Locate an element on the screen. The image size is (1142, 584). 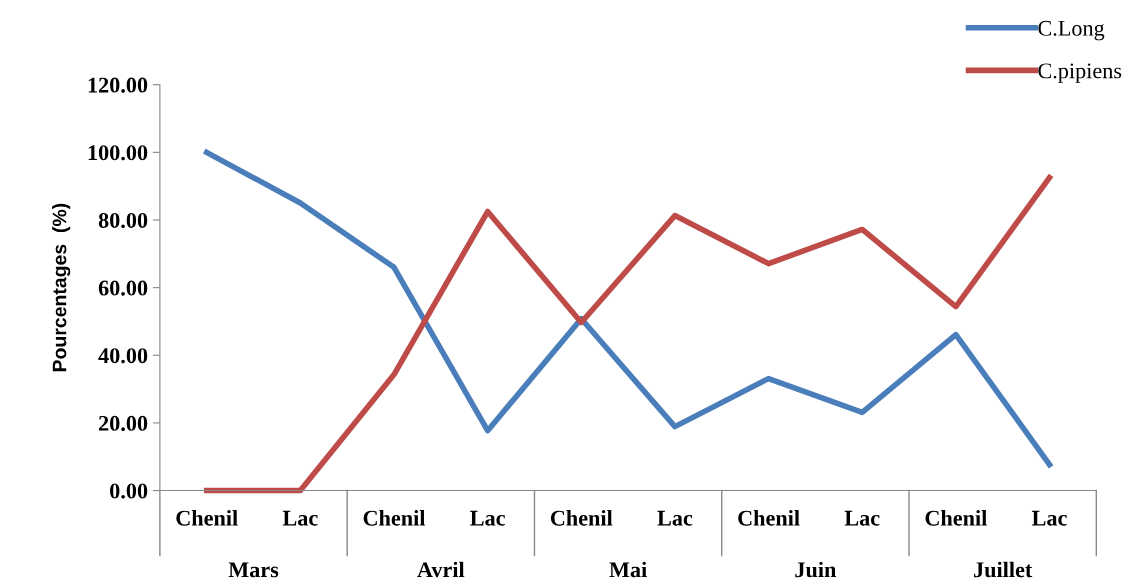
text: Mai is located at coordinates (628, 569).